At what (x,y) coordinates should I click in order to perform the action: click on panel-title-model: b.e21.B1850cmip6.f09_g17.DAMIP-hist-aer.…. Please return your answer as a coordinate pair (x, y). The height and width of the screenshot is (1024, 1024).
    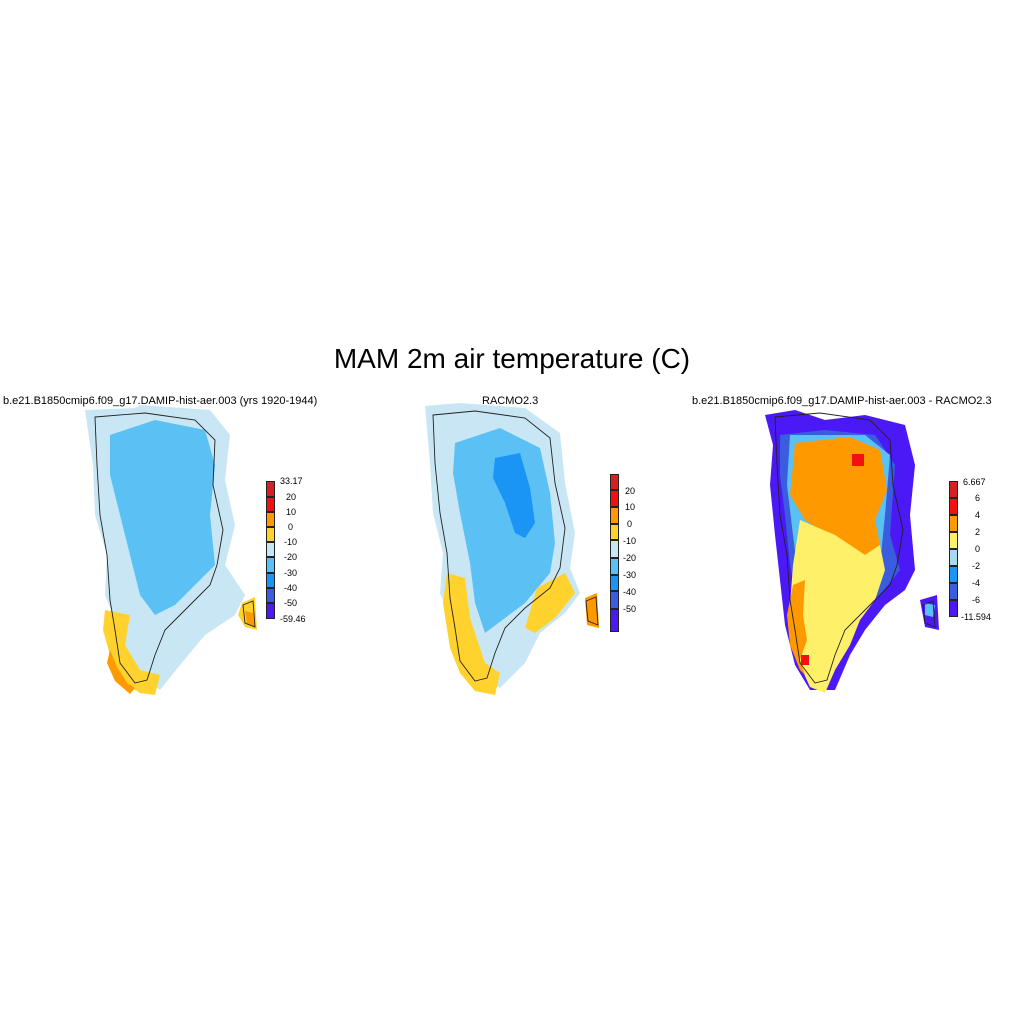
    Looking at the image, I should click on (160, 401).